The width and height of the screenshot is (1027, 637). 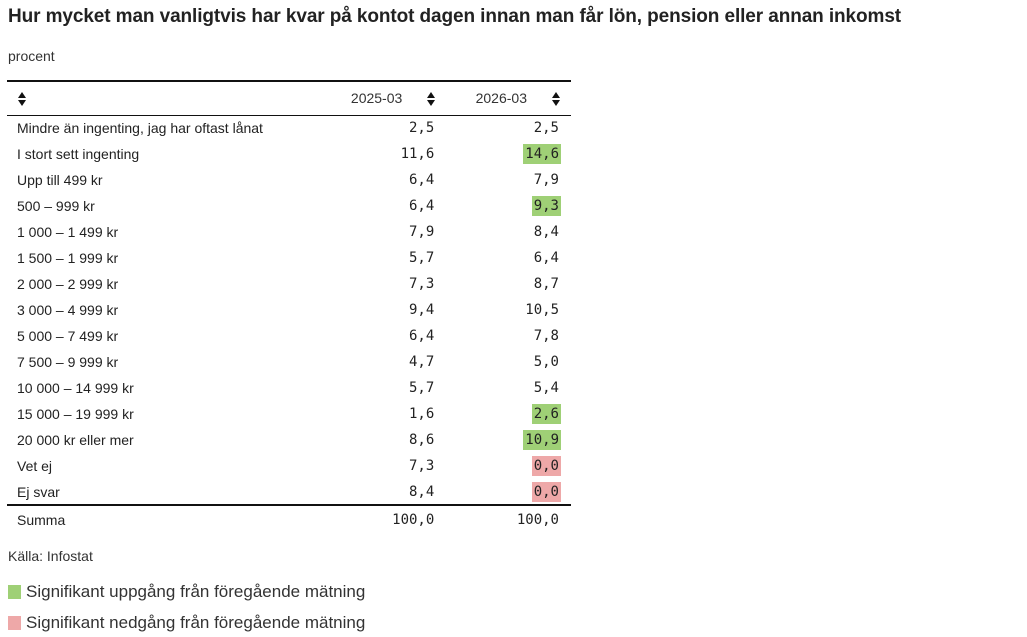 What do you see at coordinates (384, 362) in the screenshot?
I see `cell-value: 4,7` at bounding box center [384, 362].